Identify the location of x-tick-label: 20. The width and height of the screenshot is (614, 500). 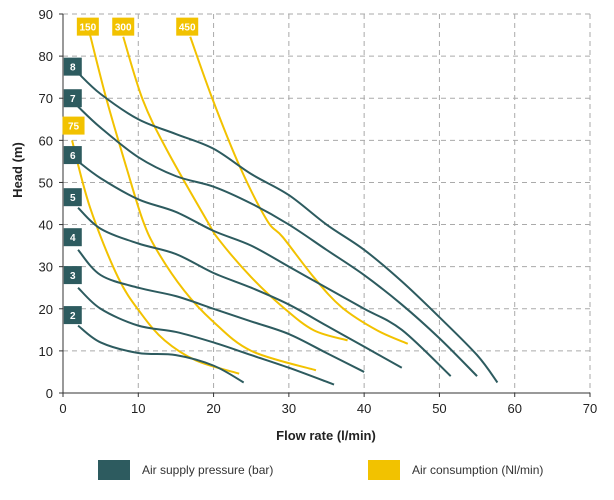
(213, 408).